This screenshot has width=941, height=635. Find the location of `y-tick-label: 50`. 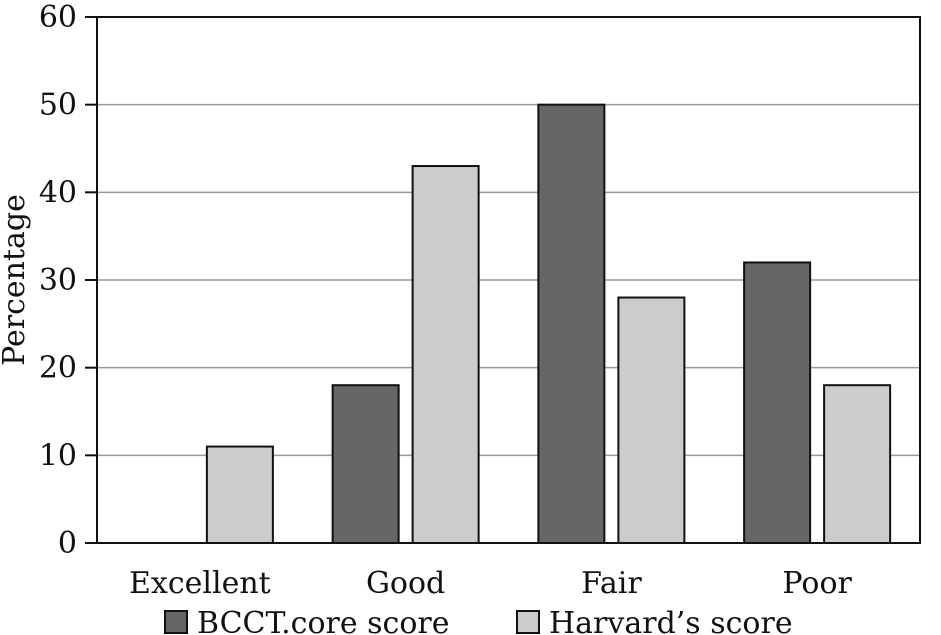

y-tick-label: 50 is located at coordinates (58, 105).